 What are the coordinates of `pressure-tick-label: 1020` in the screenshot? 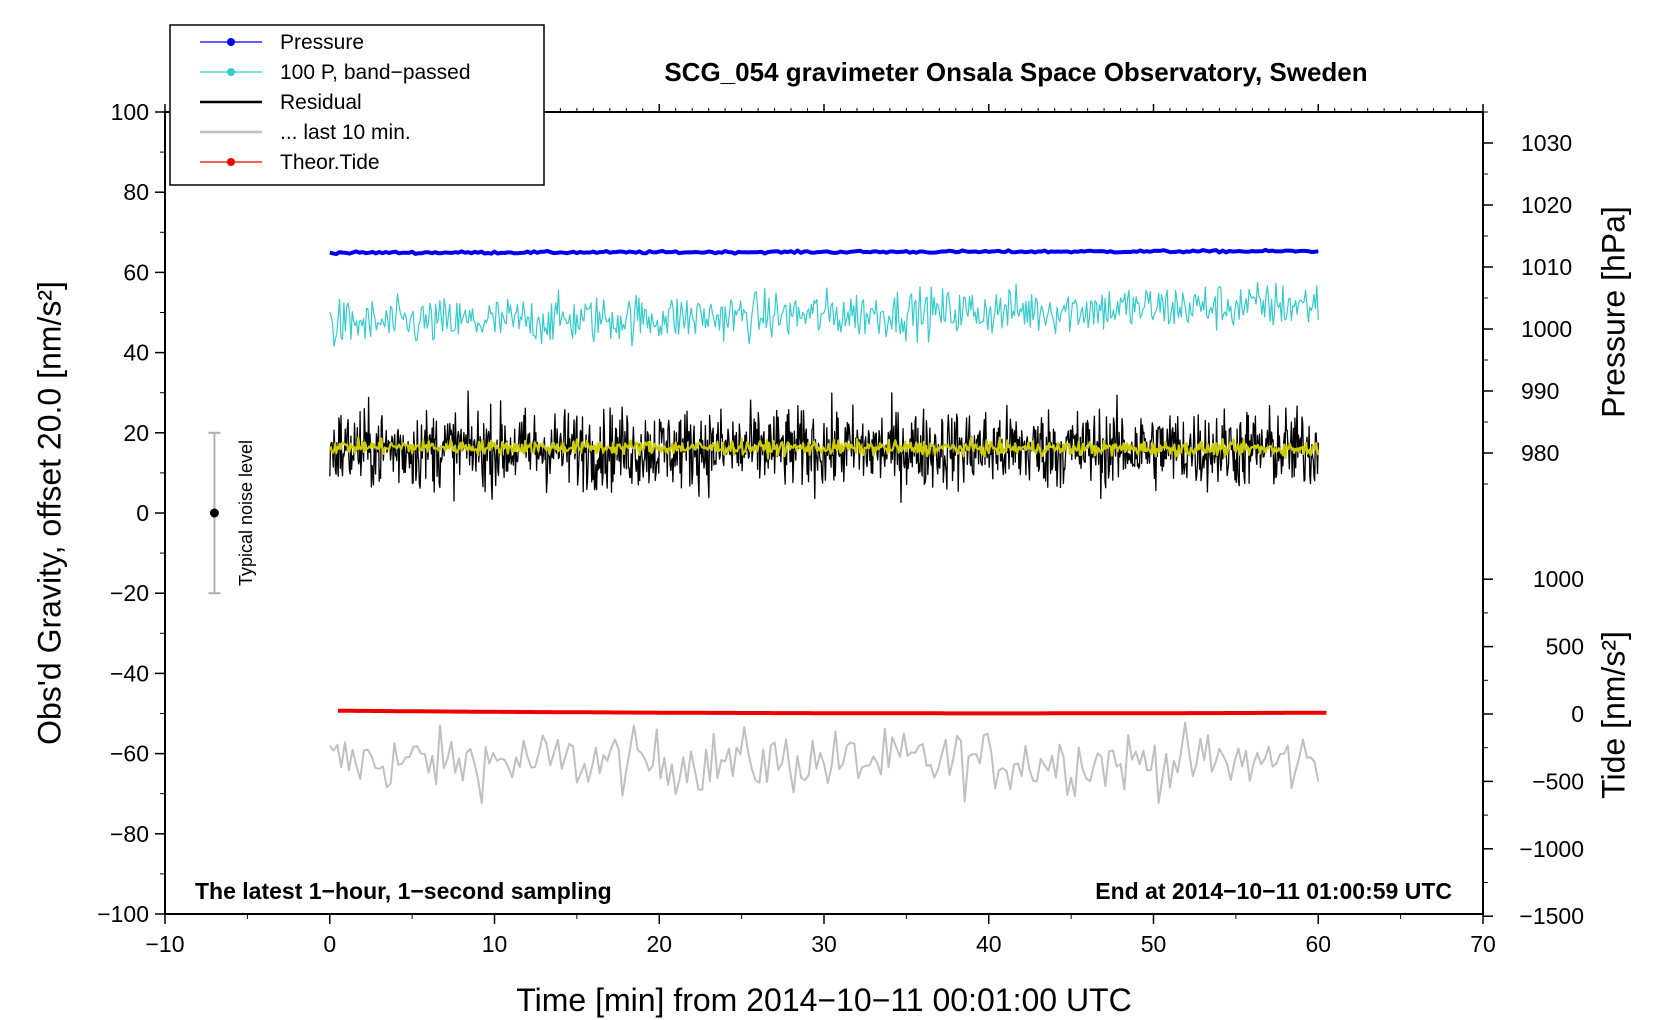 It's located at (1546, 205).